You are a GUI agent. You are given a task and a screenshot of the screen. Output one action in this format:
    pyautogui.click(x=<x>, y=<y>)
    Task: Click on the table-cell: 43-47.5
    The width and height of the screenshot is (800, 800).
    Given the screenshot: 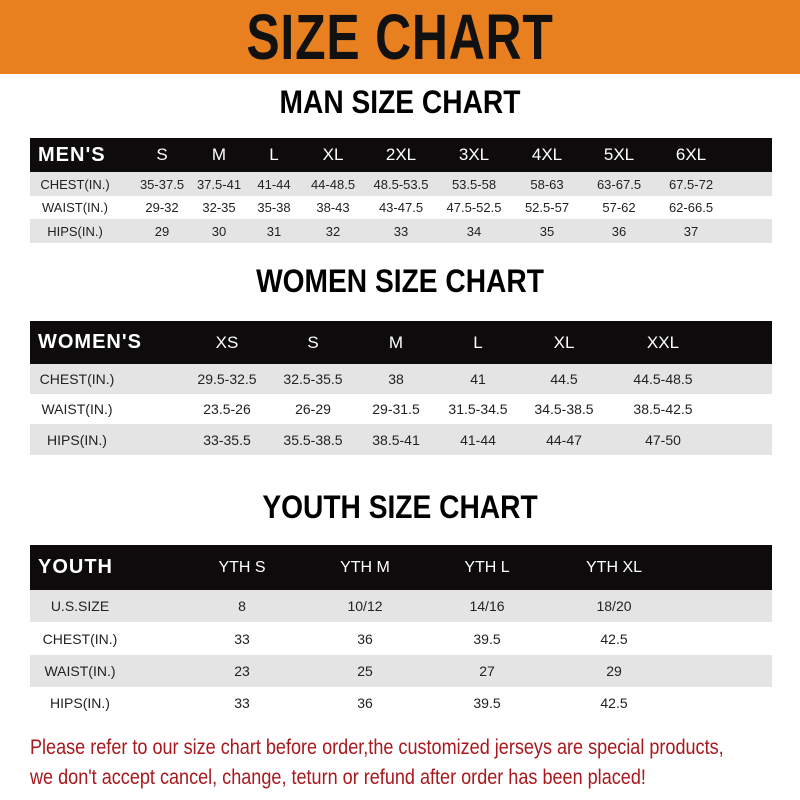 What is the action you would take?
    pyautogui.click(x=401, y=207)
    